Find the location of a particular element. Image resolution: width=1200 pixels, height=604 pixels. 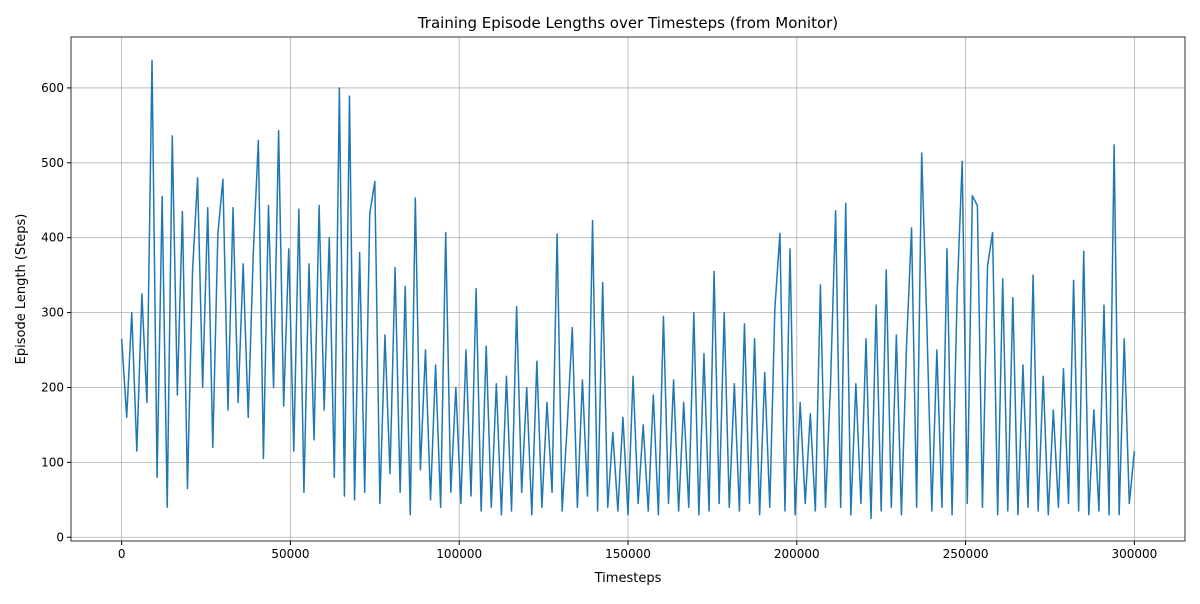

y-tick-label: 500 is located at coordinates (52, 163).